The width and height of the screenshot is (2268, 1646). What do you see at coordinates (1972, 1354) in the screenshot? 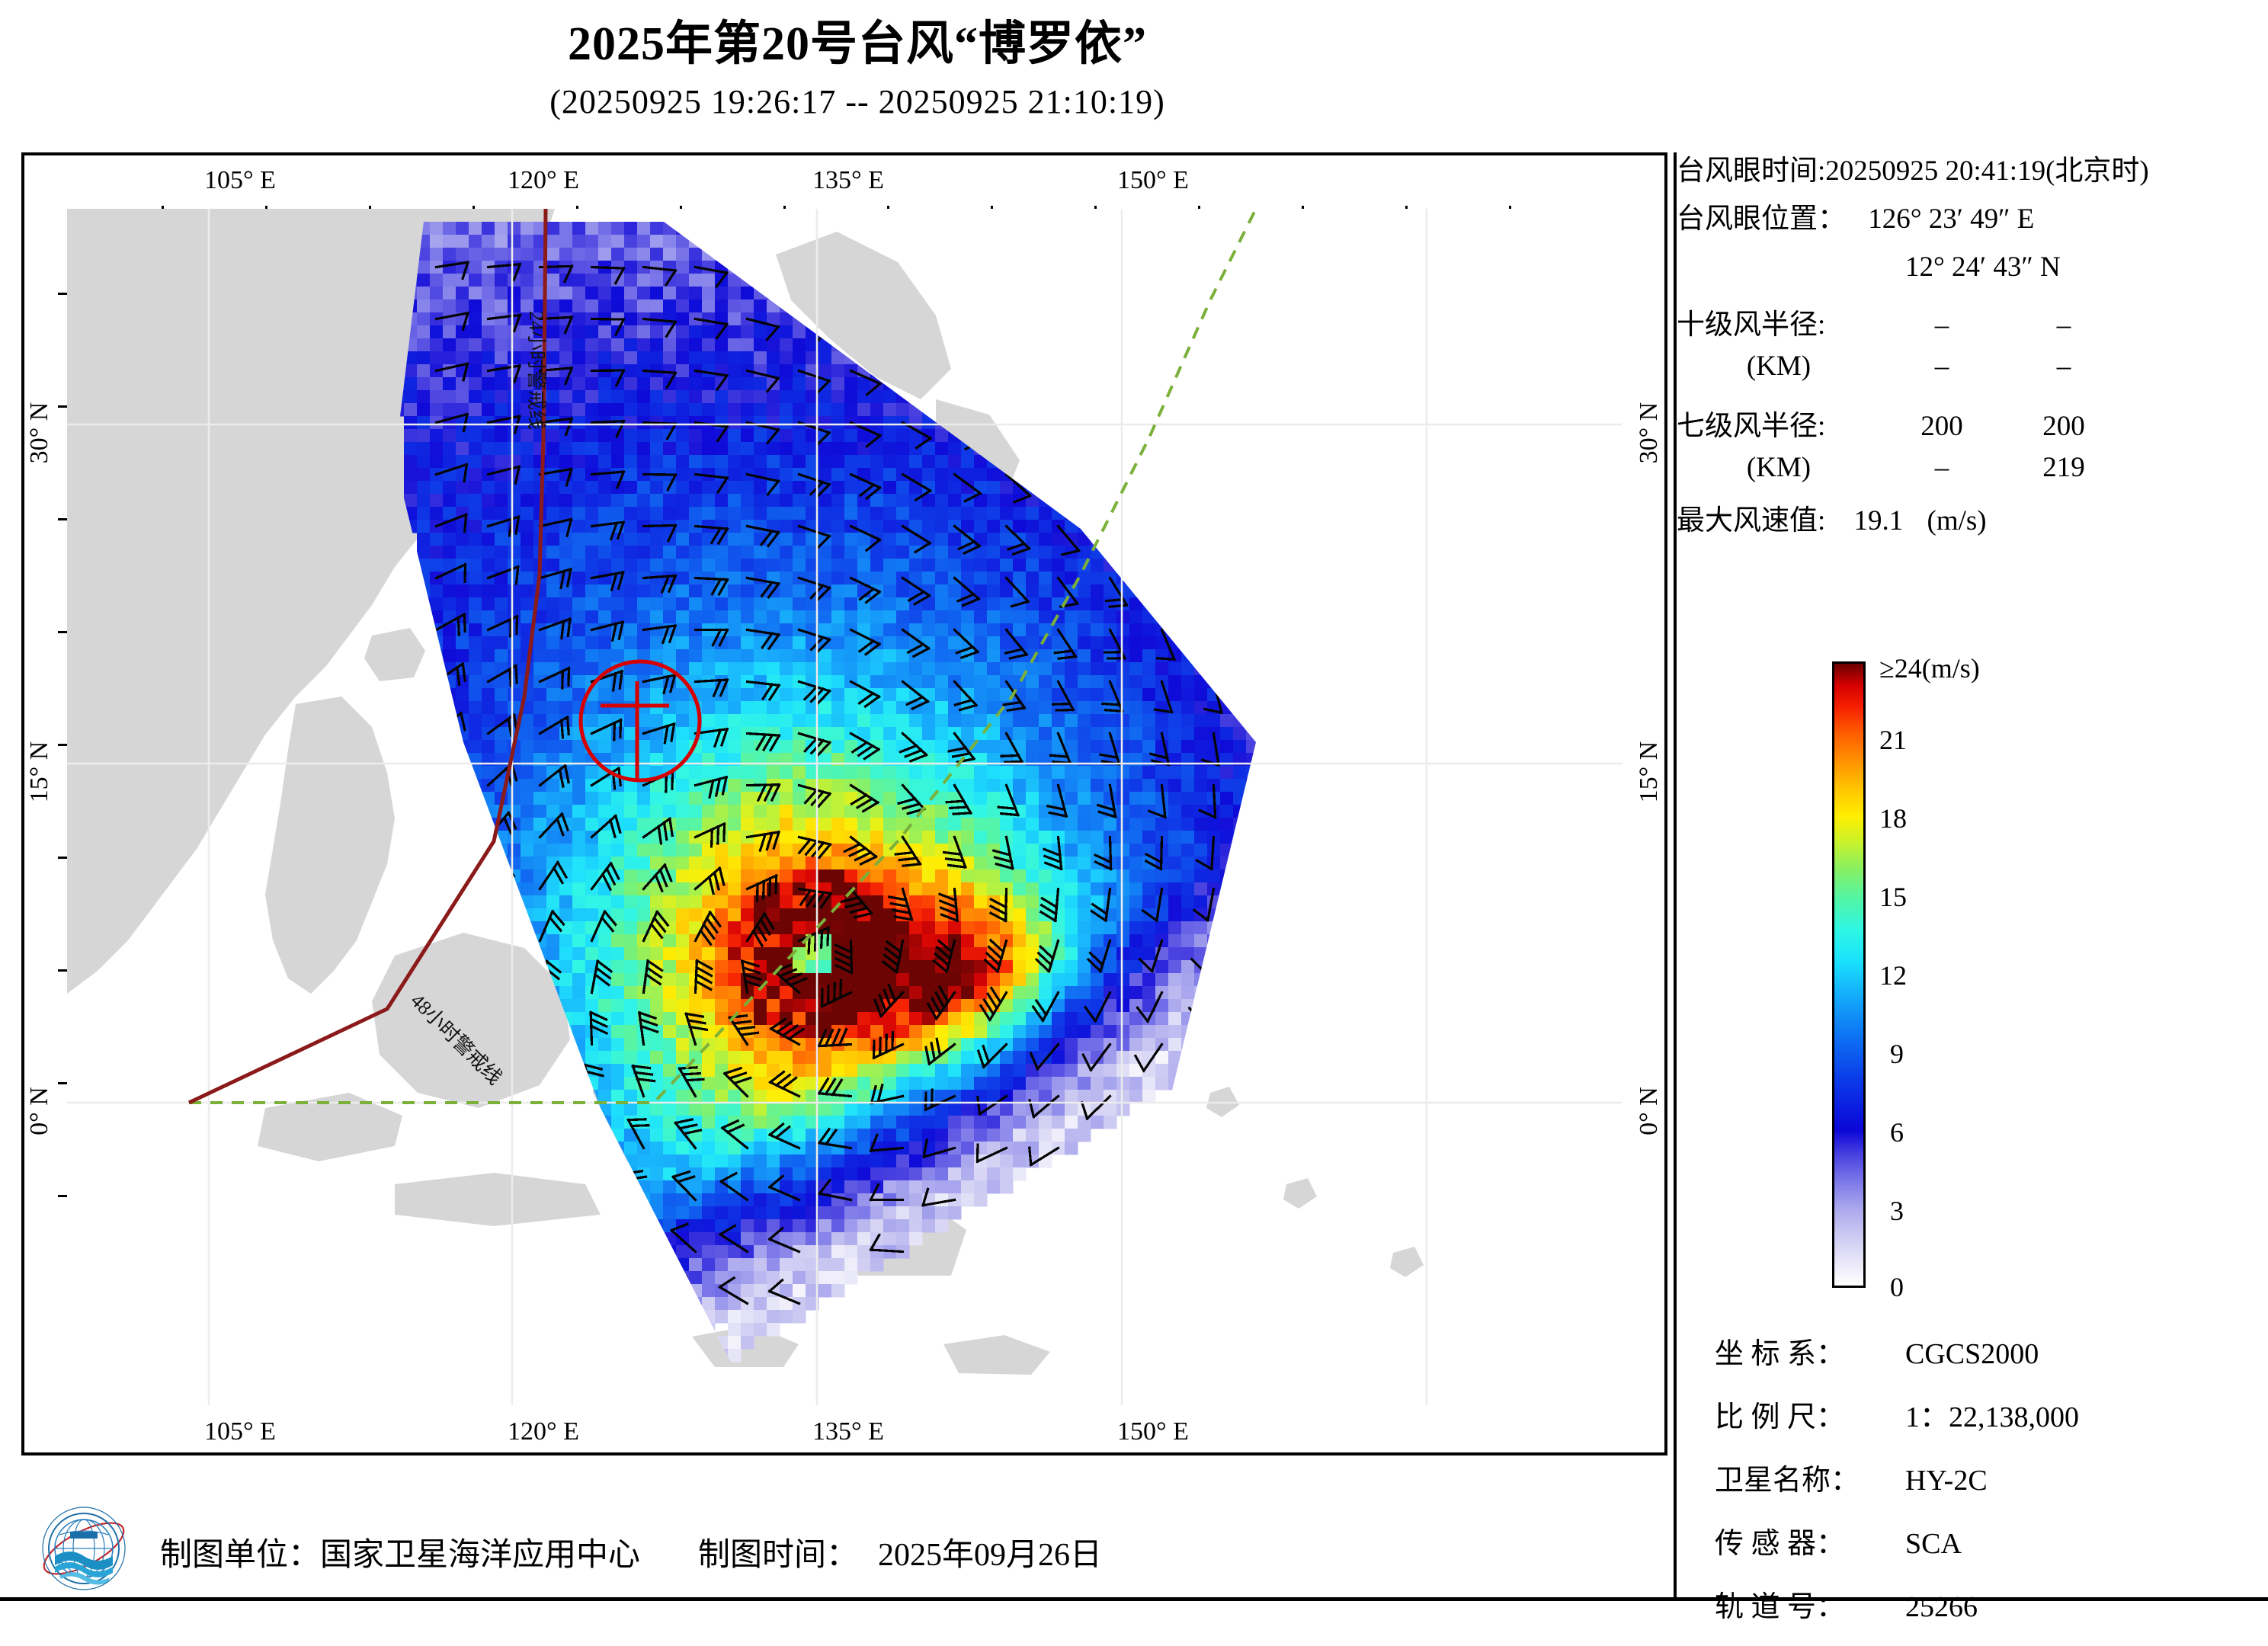
I see `crs-value: CGCS2000` at bounding box center [1972, 1354].